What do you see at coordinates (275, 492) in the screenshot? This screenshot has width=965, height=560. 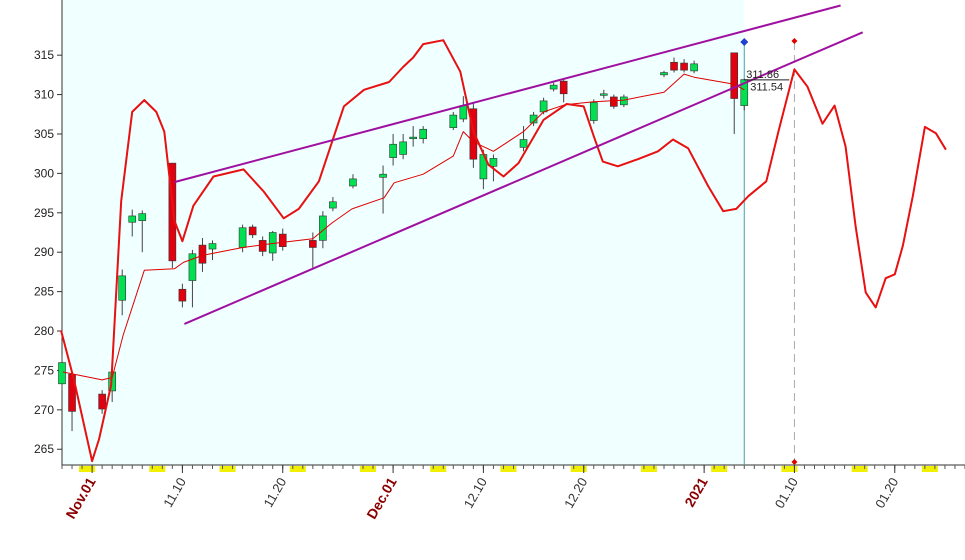 I see `x-tick-label: 11.20` at bounding box center [275, 492].